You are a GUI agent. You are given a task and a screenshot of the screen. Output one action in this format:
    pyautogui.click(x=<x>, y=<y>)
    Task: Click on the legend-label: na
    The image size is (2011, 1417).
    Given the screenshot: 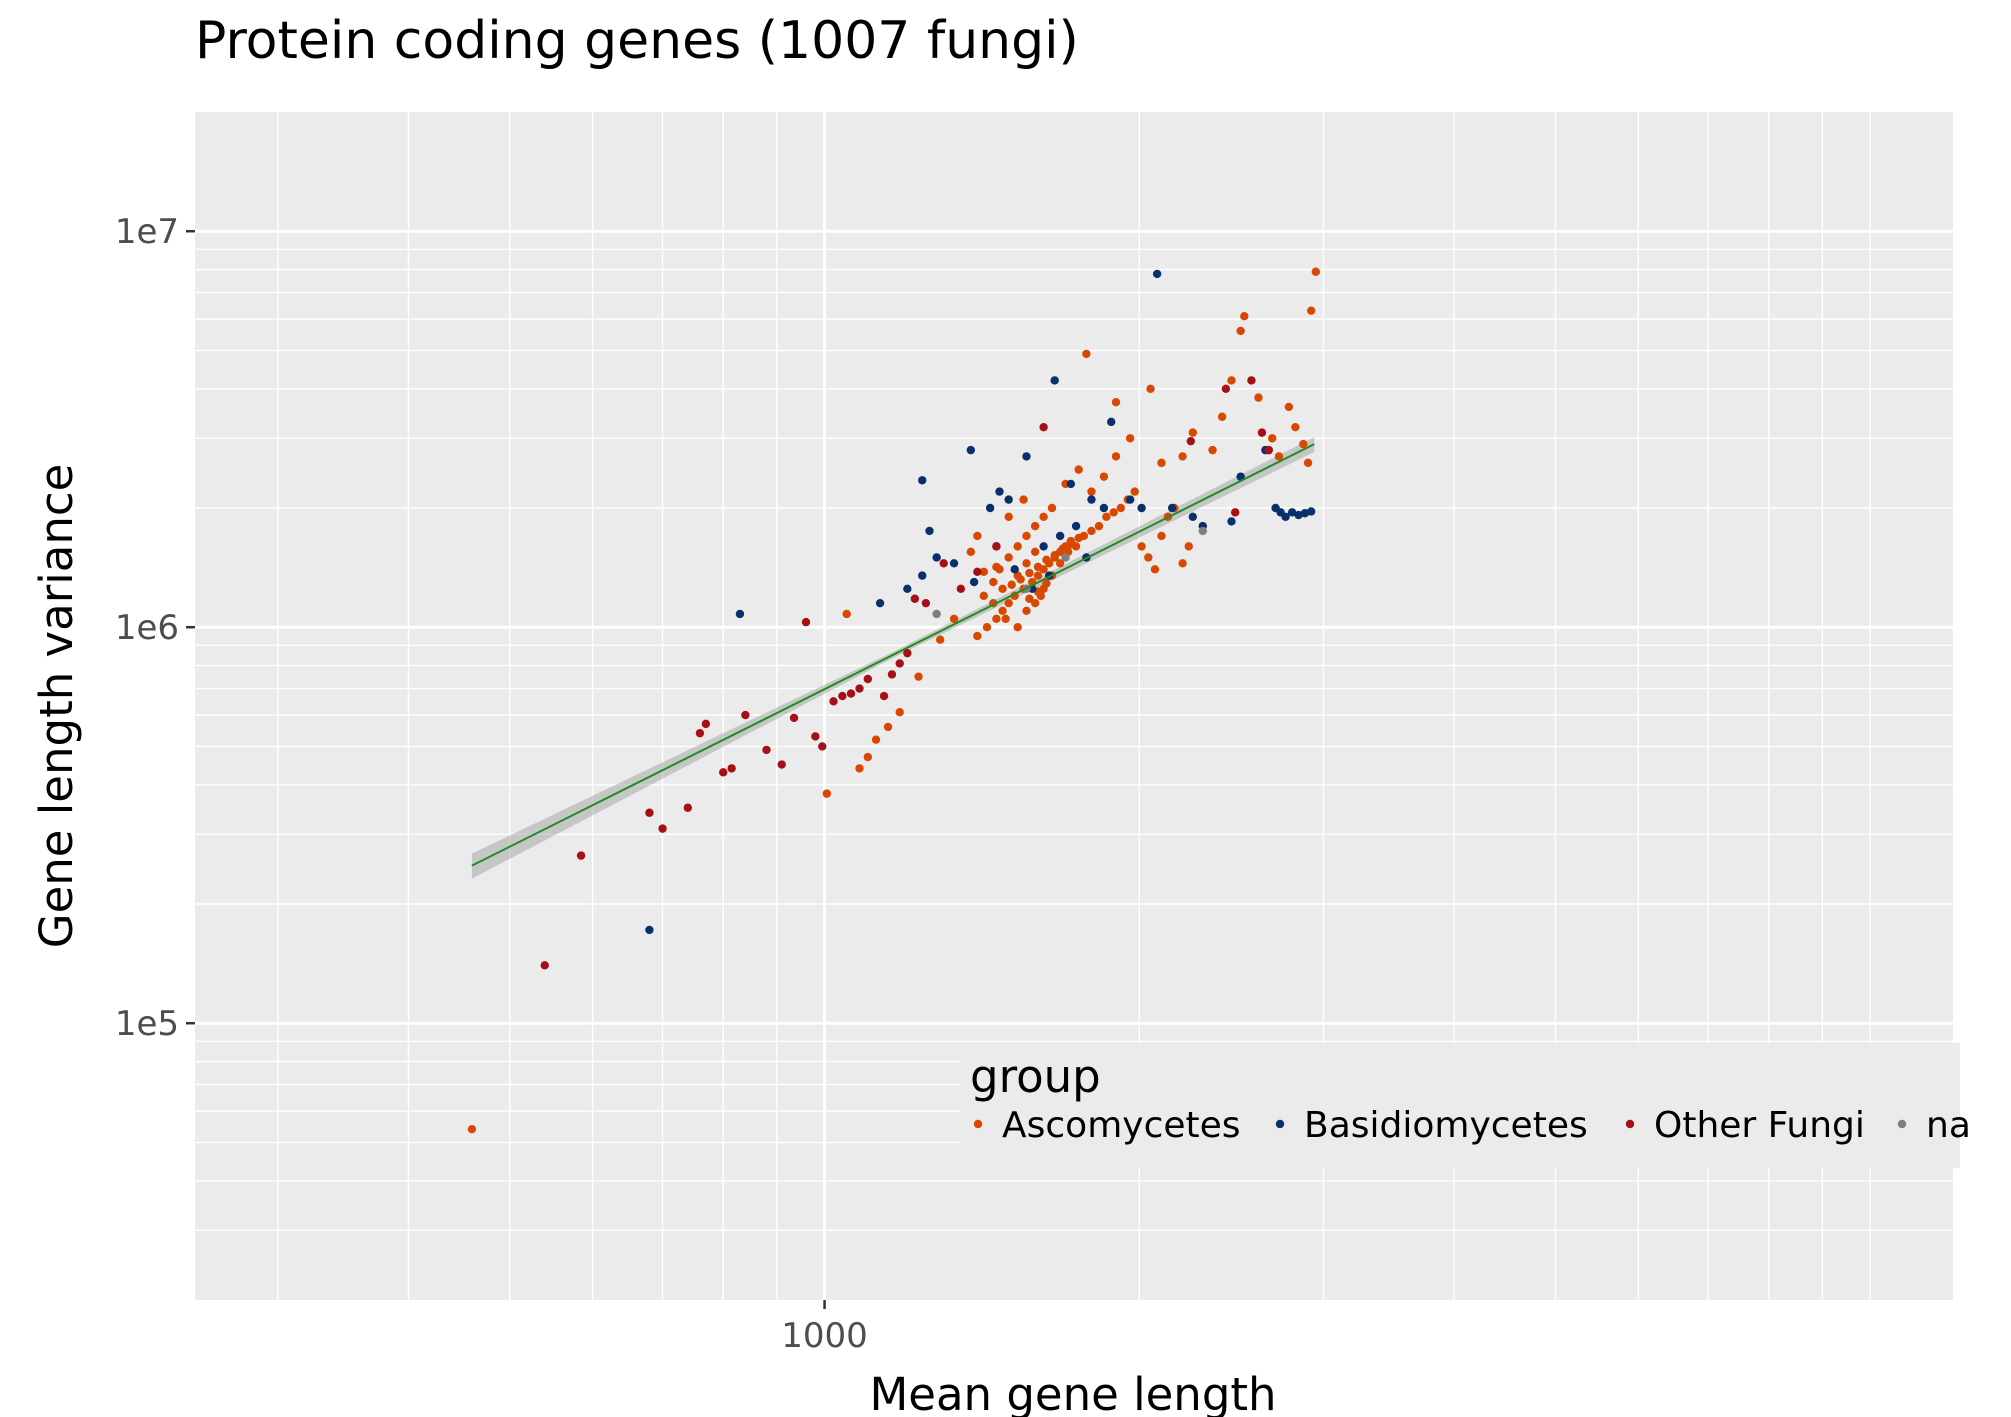 What is the action you would take?
    pyautogui.click(x=1948, y=1125)
    